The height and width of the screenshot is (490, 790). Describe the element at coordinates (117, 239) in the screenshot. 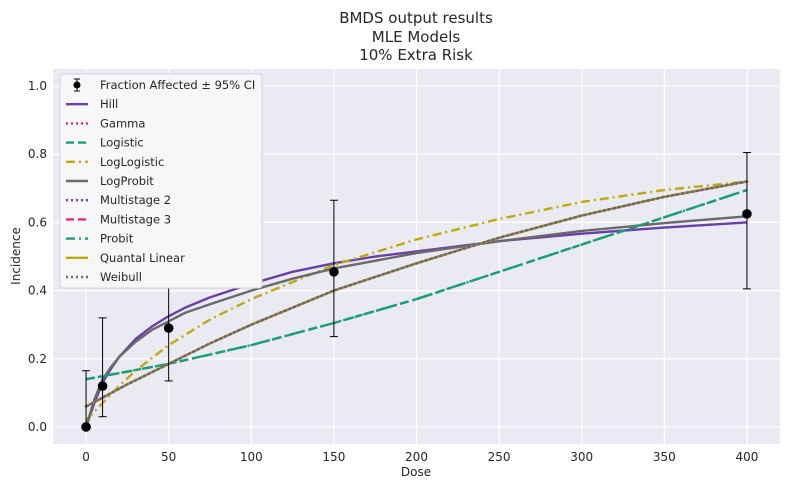

I see `legend-label: Probit` at that location.